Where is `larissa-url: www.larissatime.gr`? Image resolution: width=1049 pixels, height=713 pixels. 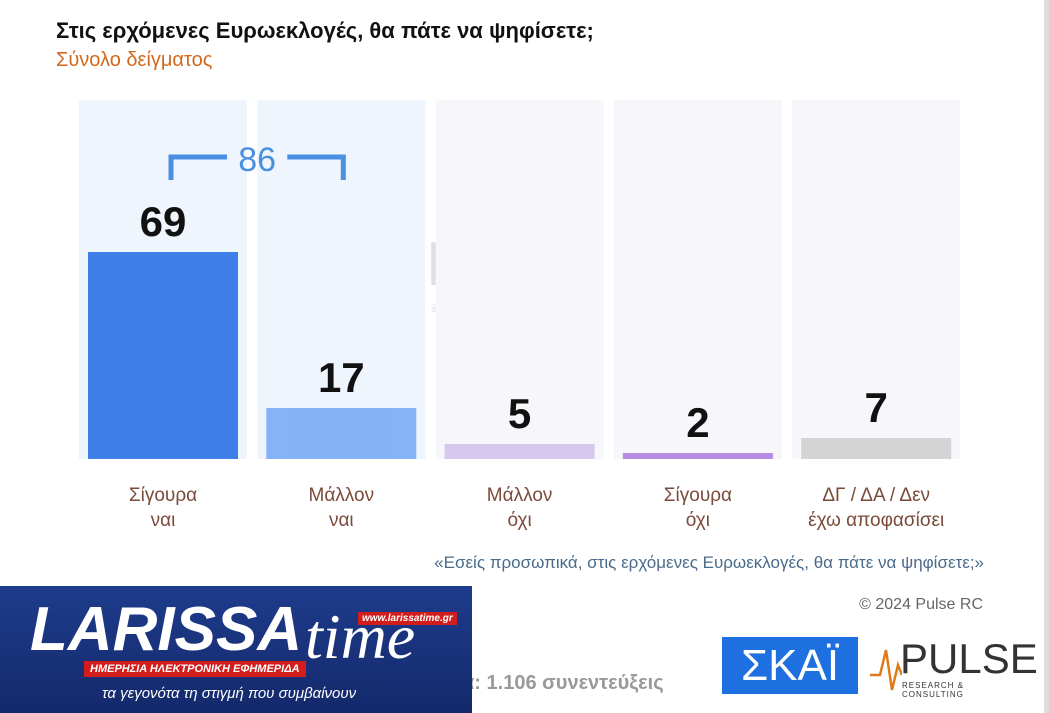 larissa-url: www.larissatime.gr is located at coordinates (407, 618).